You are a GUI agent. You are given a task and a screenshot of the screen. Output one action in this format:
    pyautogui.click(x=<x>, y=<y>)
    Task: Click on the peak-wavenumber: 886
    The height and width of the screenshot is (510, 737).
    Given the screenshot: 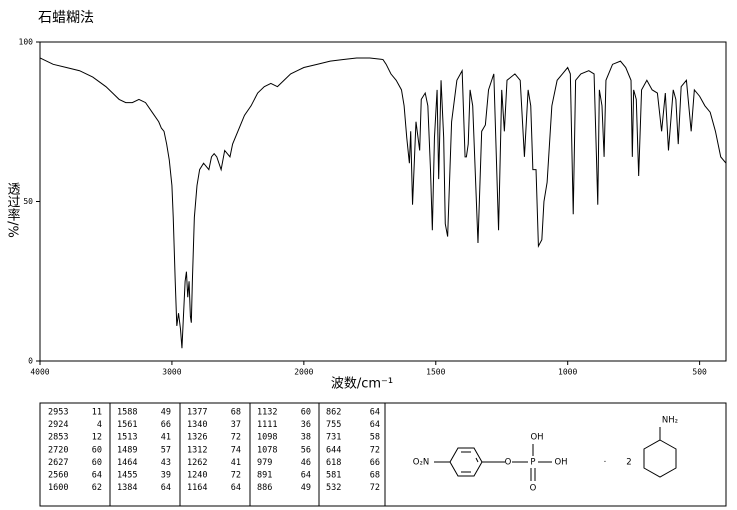 What is the action you would take?
    pyautogui.click(x=264, y=488)
    